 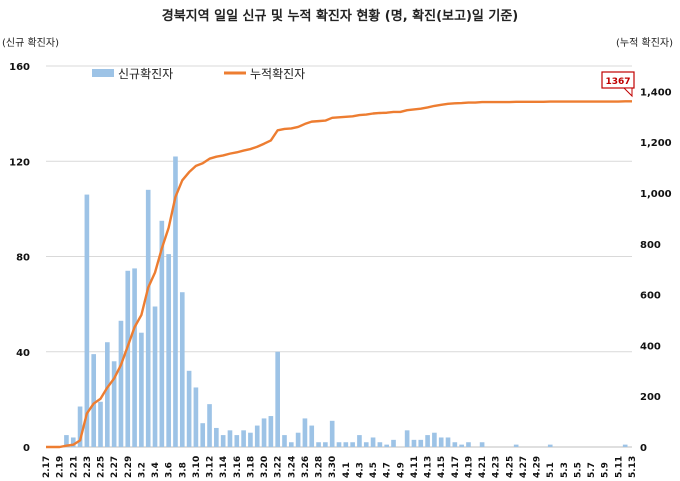 What do you see at coordinates (19, 162) in the screenshot?
I see `left-tick-label-3: 120` at bounding box center [19, 162].